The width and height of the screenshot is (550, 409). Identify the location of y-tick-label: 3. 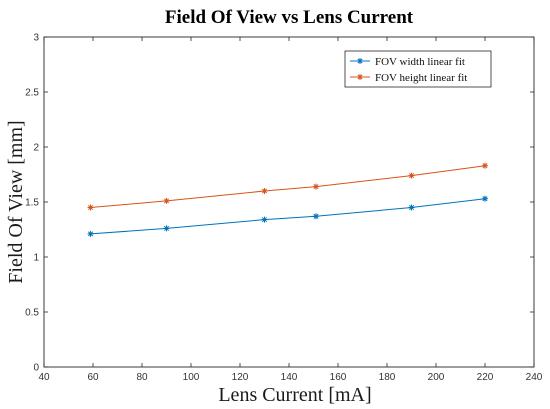
(36, 38).